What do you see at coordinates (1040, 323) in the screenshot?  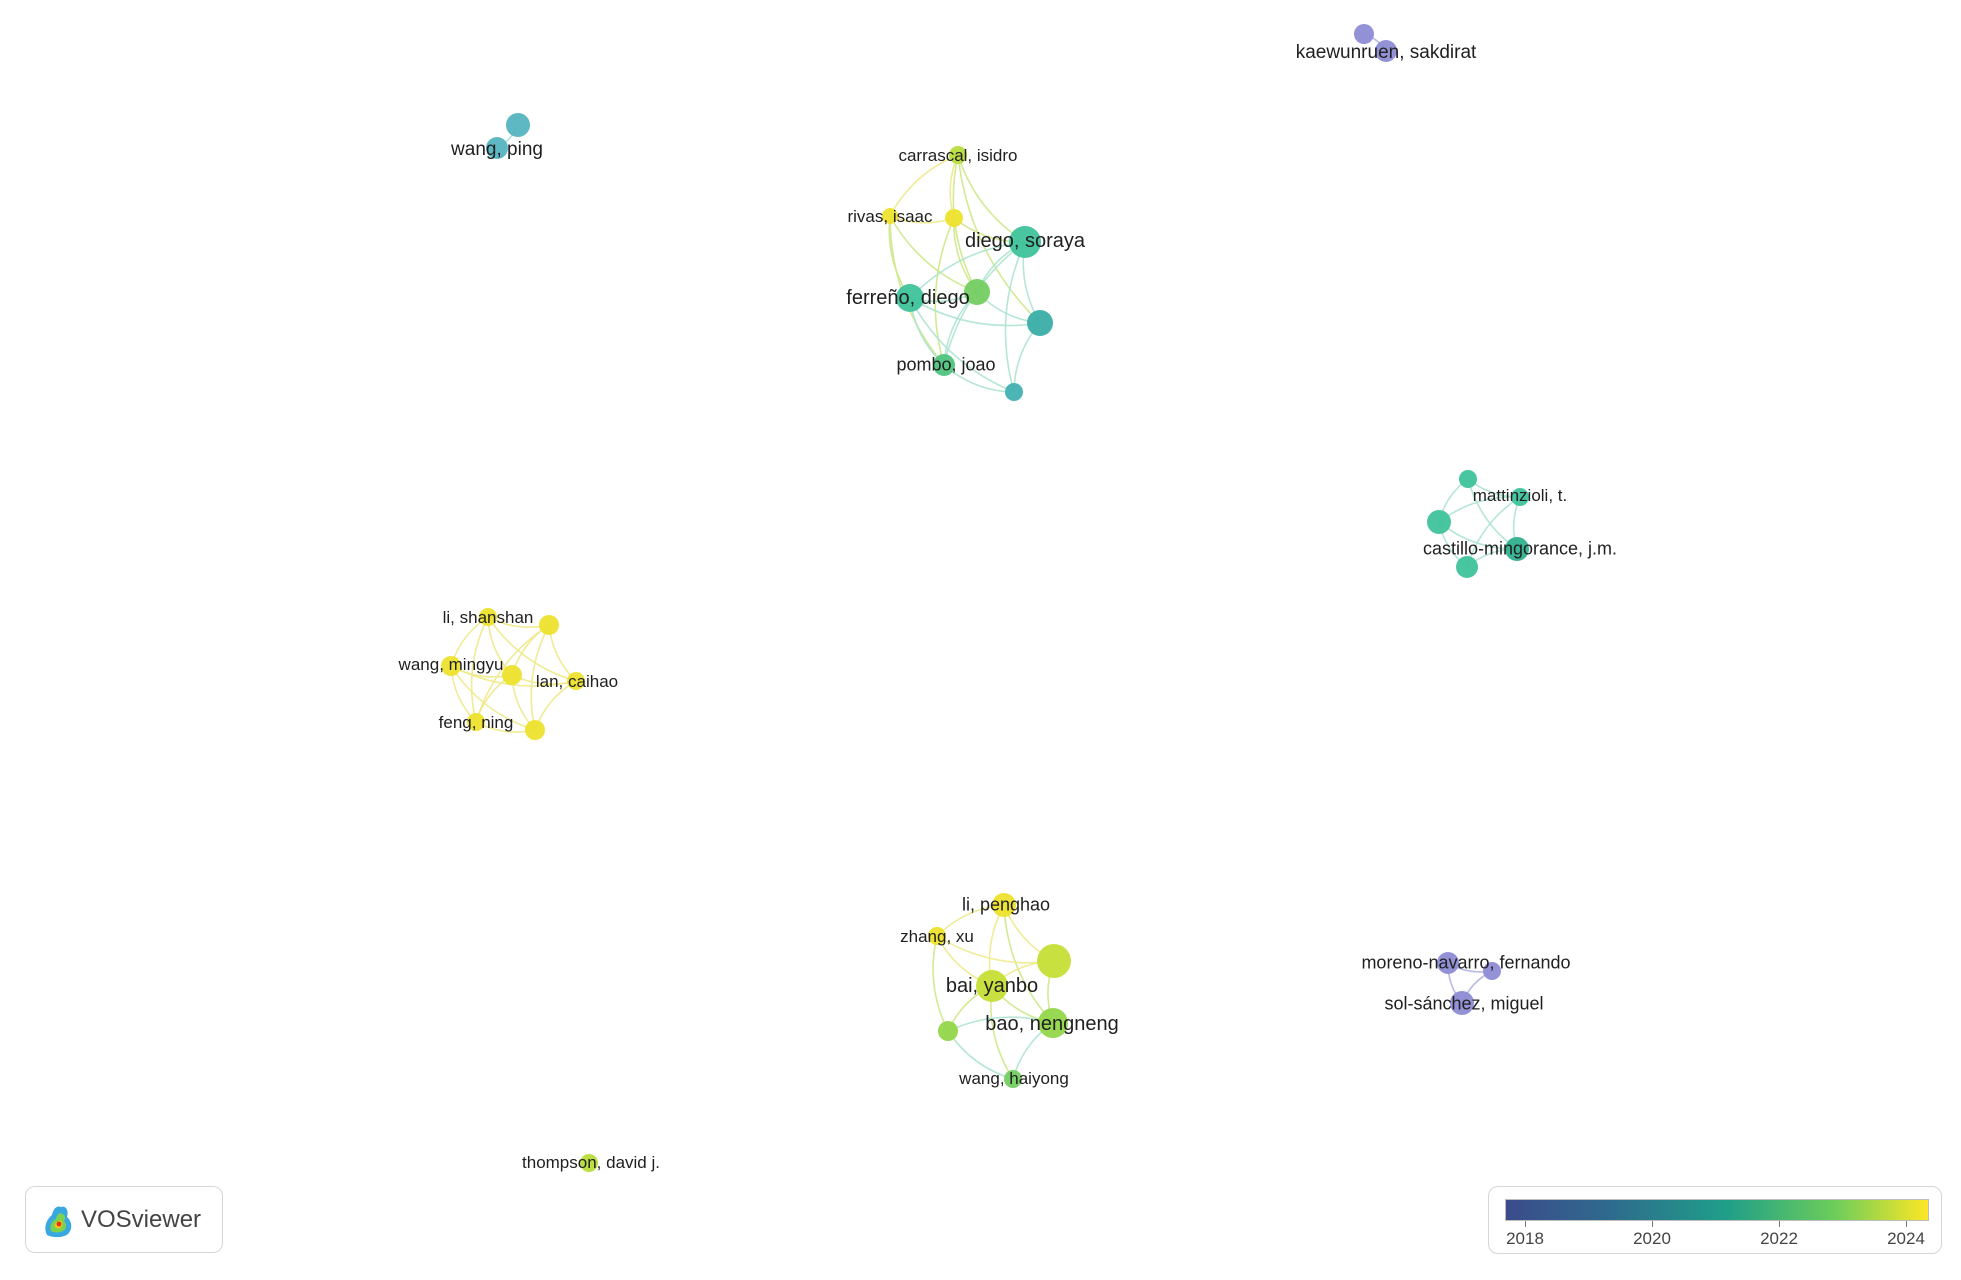 I see `node-c1t` at bounding box center [1040, 323].